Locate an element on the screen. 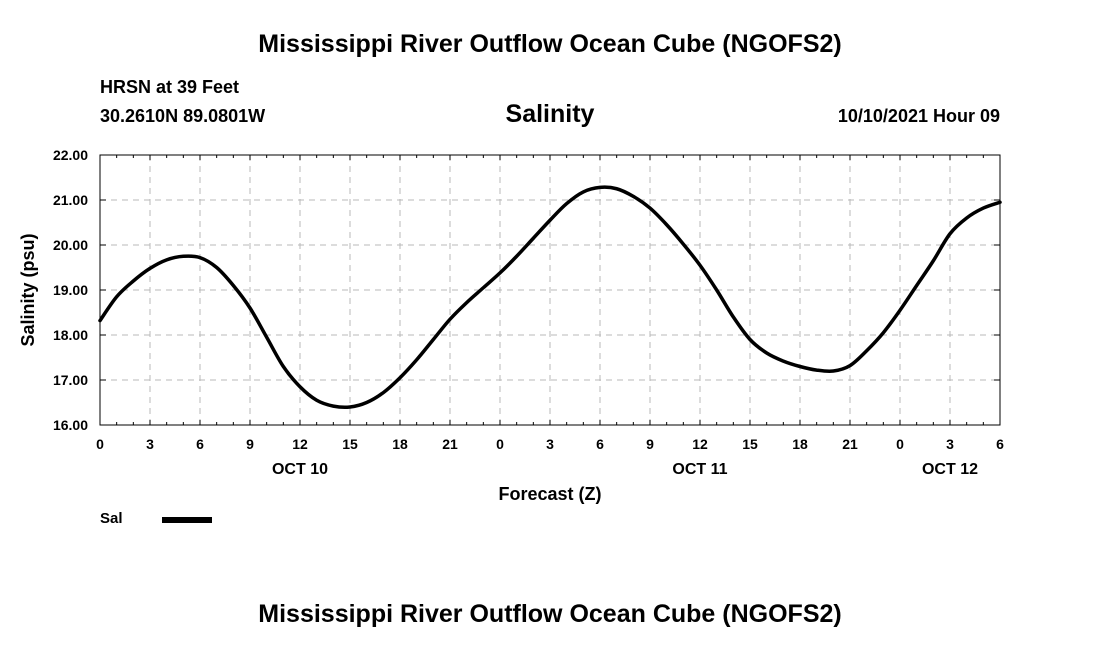 The width and height of the screenshot is (1100, 650). legend-line-swatch is located at coordinates (187, 520).